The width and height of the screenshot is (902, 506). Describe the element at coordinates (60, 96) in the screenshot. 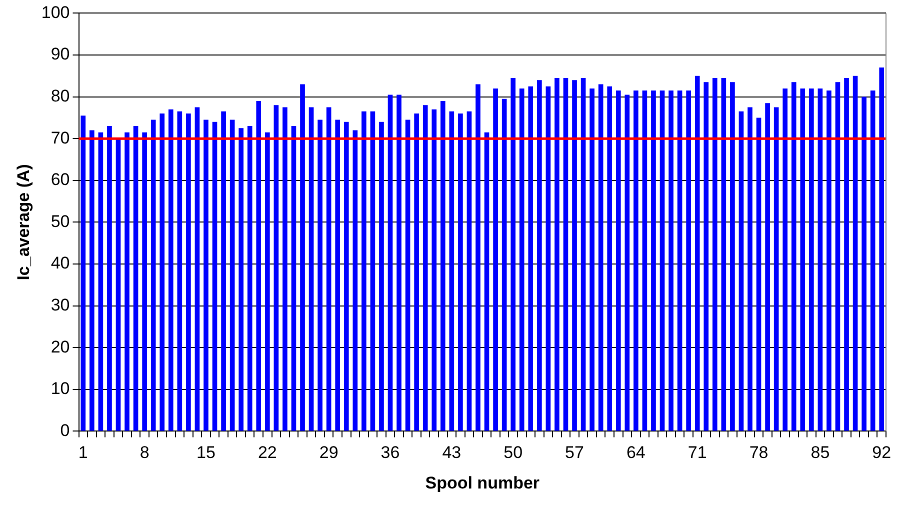

I see `y-tick-label: 80` at that location.